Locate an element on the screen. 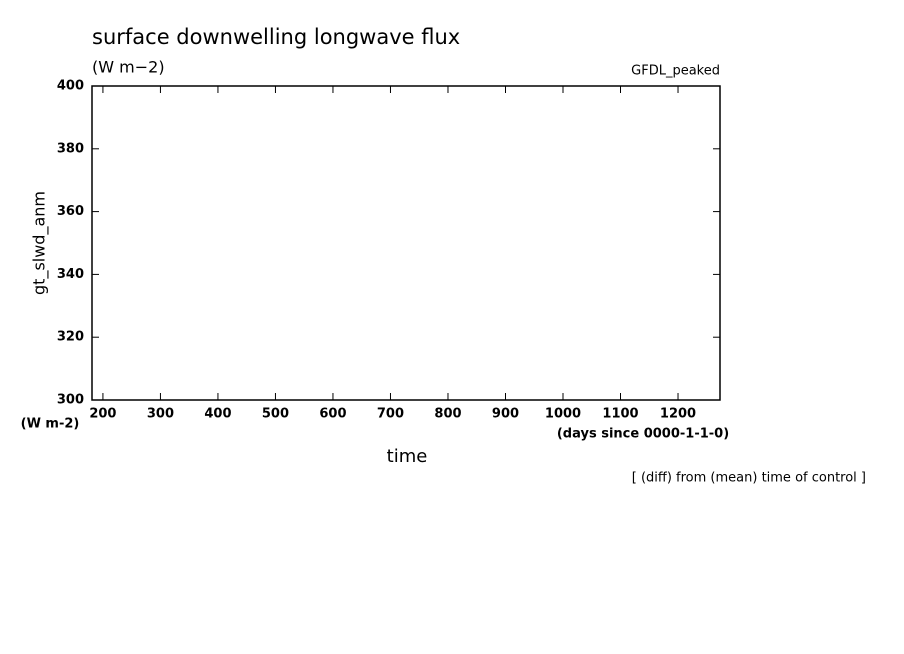 The image size is (904, 654). x-units: (days since 0000-1-1-0) is located at coordinates (643, 434).